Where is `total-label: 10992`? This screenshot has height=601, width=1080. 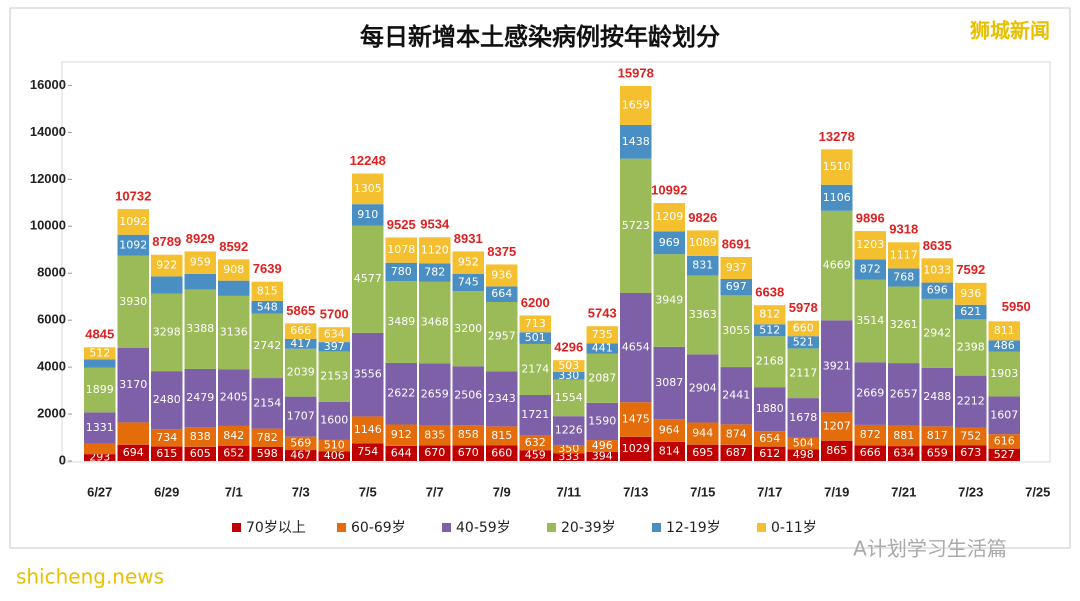 total-label: 10992 is located at coordinates (669, 189).